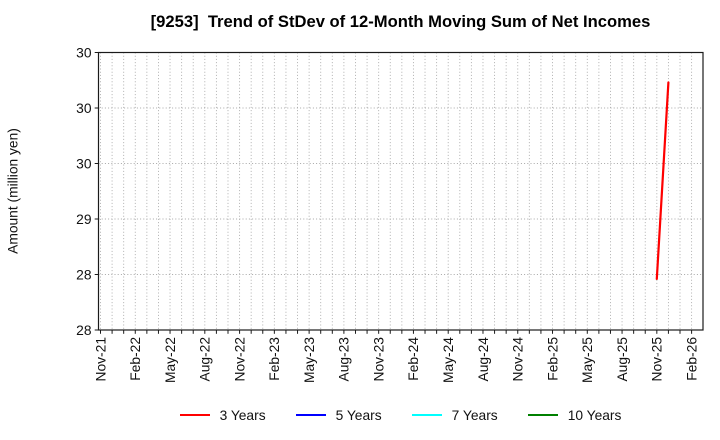 The image size is (720, 440). What do you see at coordinates (474, 415) in the screenshot?
I see `legend-label: 7 Years` at bounding box center [474, 415].